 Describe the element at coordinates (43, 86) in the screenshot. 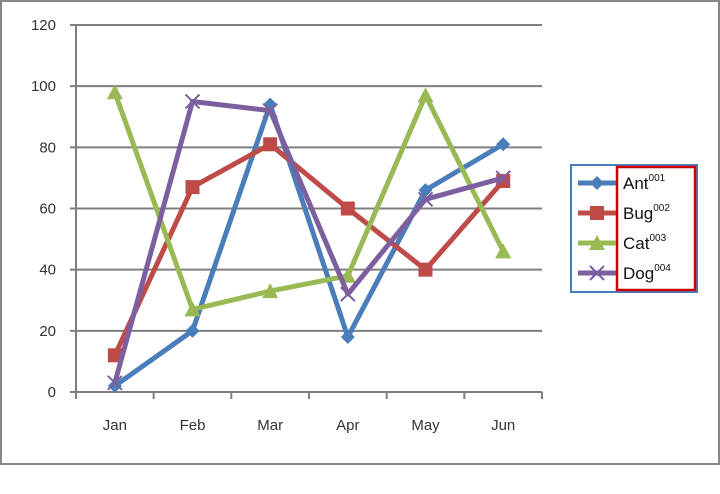

I see `y-tick-label: 100` at that location.